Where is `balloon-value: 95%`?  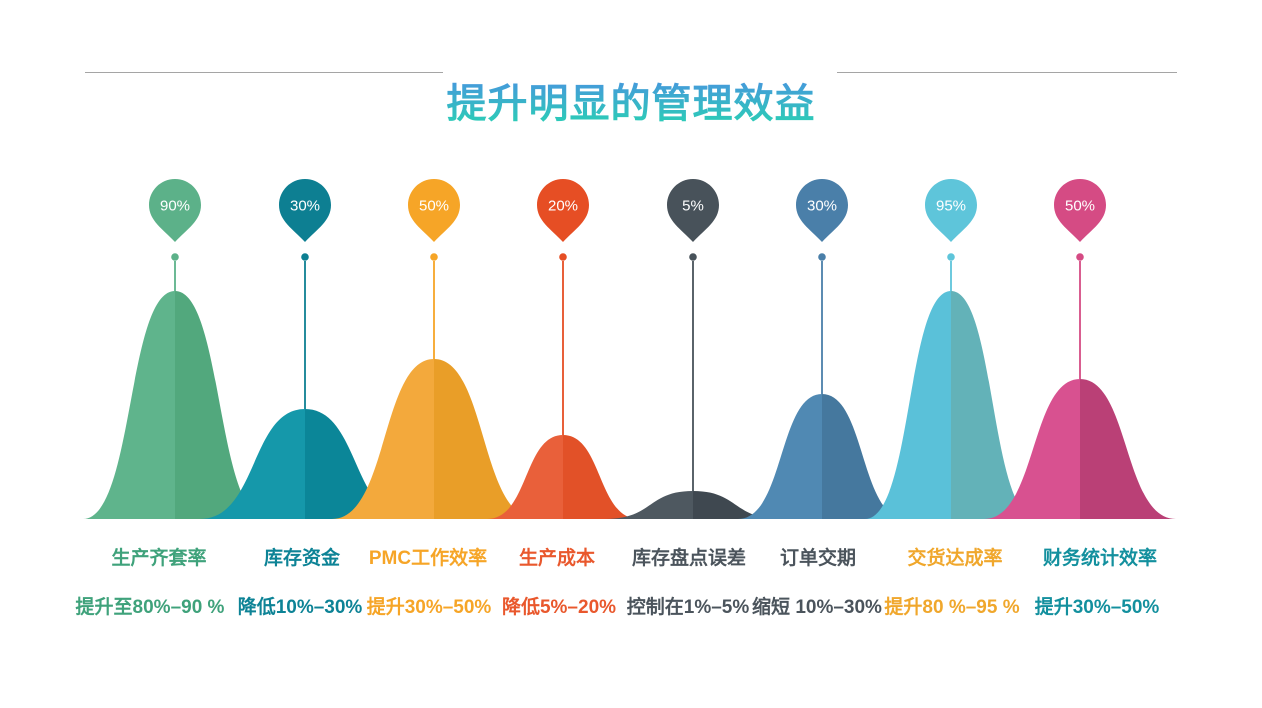 balloon-value: 95% is located at coordinates (951, 206).